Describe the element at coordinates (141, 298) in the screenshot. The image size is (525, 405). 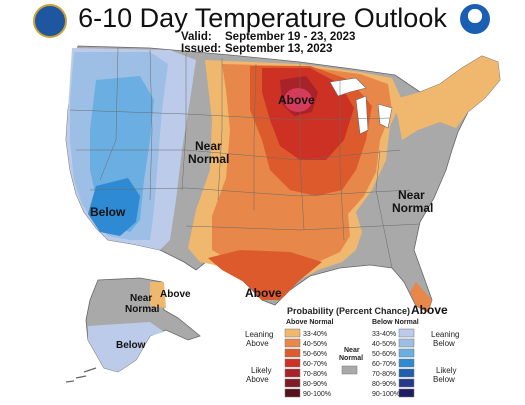
I see `label-alaska-near-1: Near` at that location.